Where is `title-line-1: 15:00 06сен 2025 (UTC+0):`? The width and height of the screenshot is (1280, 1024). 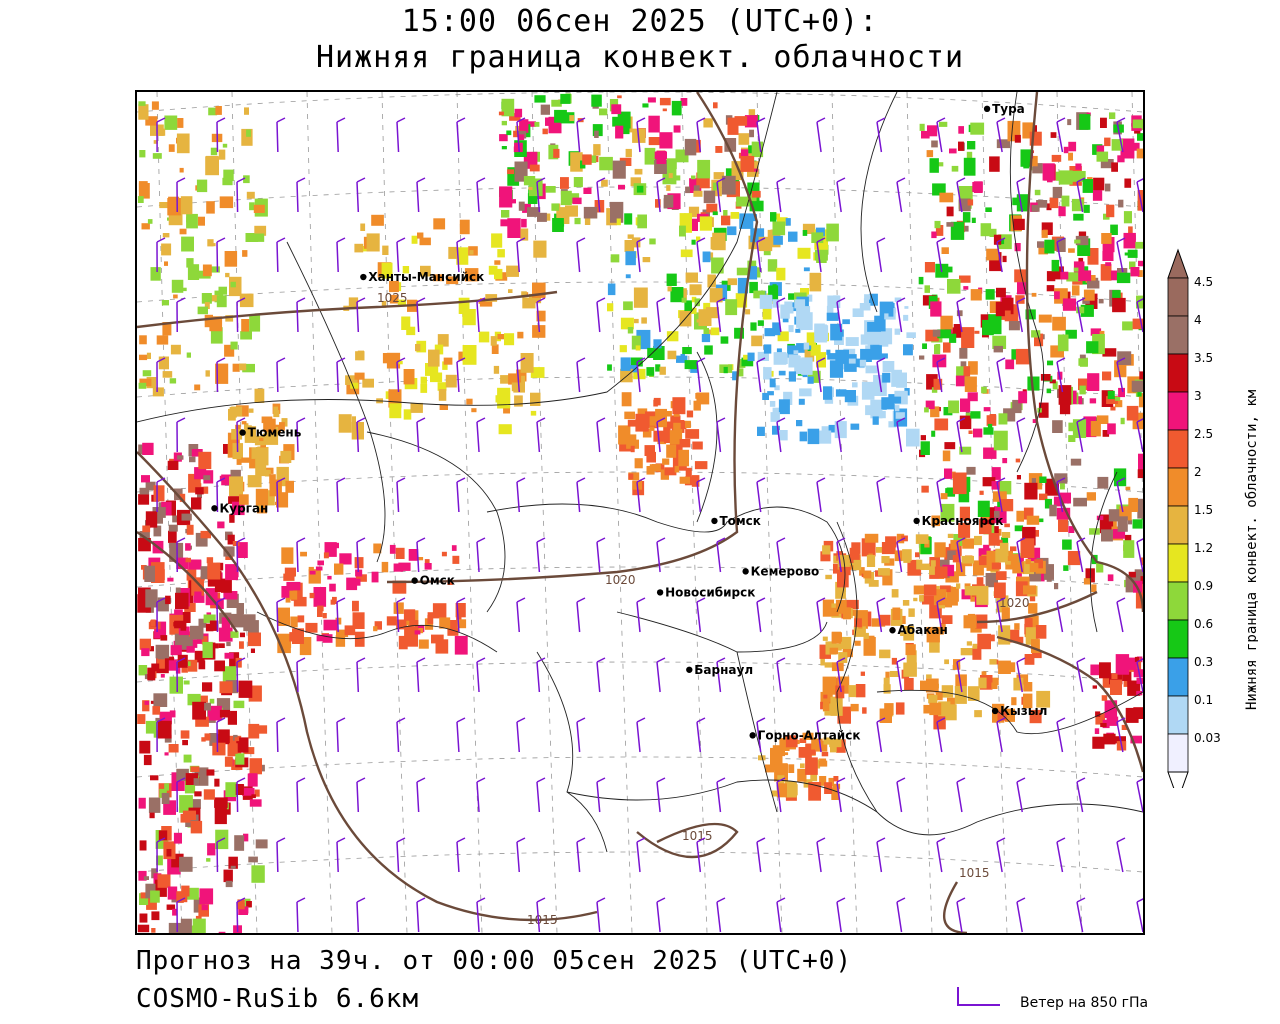
title-line-1: 15:00 06сен 2025 (UTC+0): is located at coordinates (640, 21).